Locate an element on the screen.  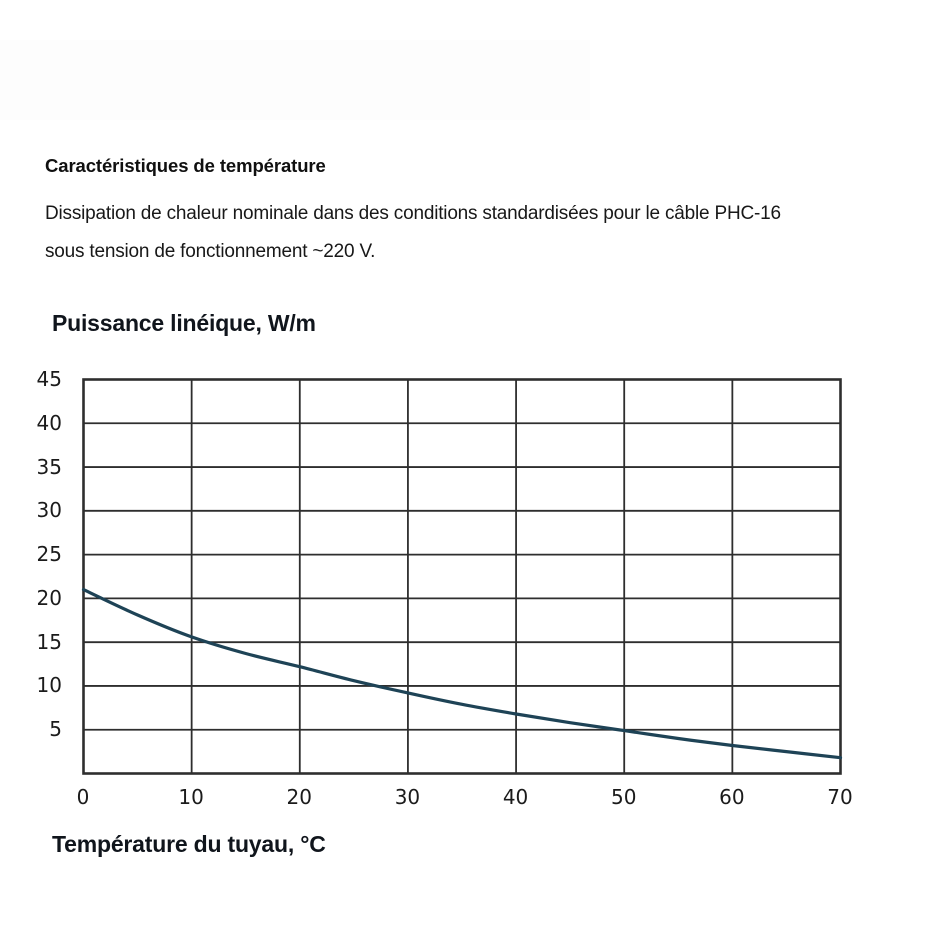
y-tick-label: 25 is located at coordinates (49, 554).